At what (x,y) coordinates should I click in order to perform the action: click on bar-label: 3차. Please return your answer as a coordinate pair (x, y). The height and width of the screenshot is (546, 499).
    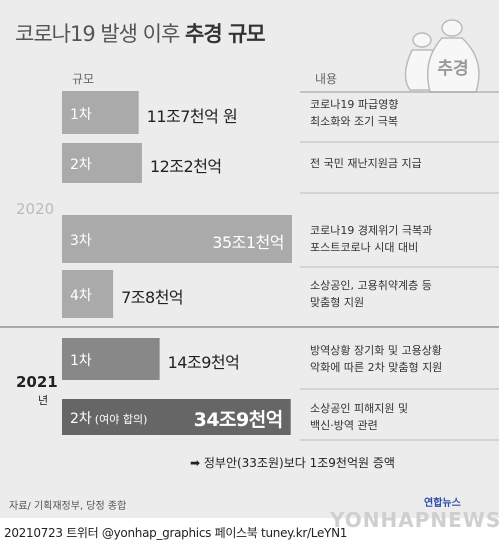
    Looking at the image, I should click on (81, 241).